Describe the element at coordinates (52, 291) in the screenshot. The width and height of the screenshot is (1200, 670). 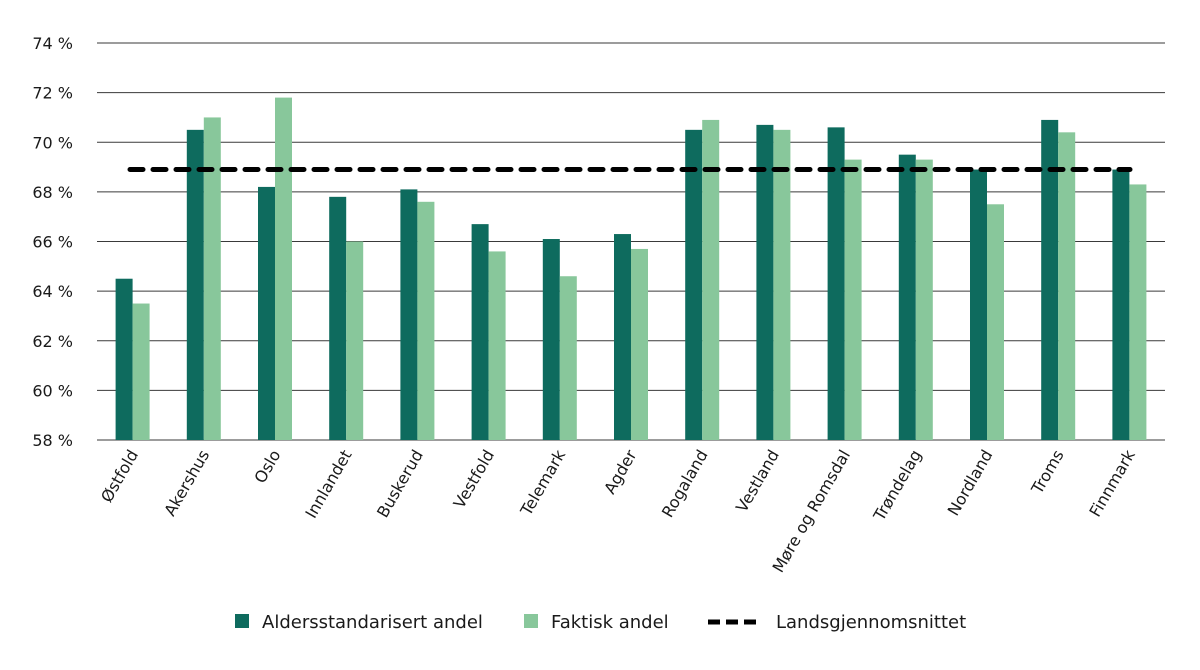
I see `y-tick-label: 64 %` at that location.